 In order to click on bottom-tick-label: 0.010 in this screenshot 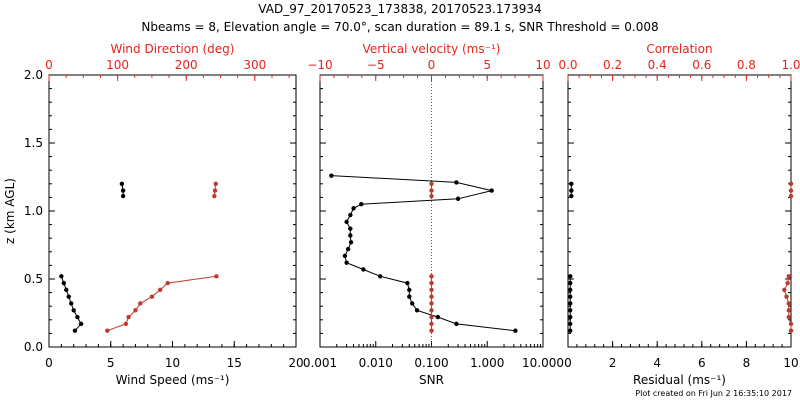, I will do `click(376, 363)`.